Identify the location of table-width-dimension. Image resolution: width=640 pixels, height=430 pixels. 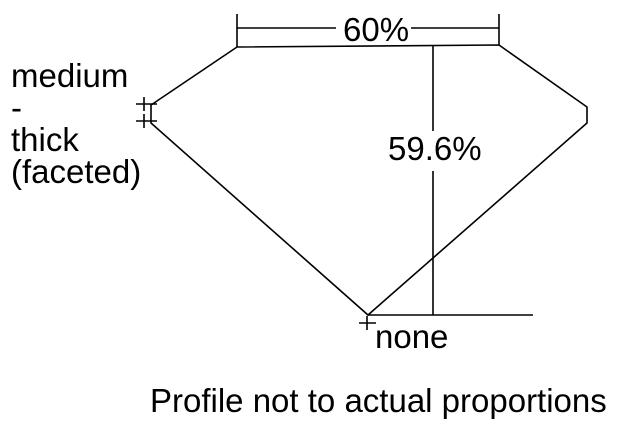
(368, 30).